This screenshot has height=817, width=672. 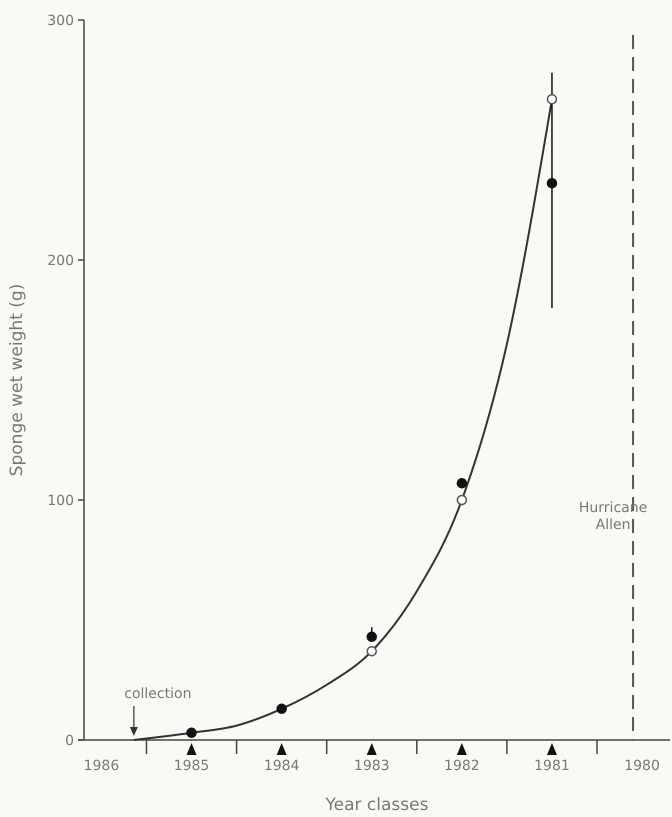 I want to click on x-tick-label: 1982, so click(x=462, y=766).